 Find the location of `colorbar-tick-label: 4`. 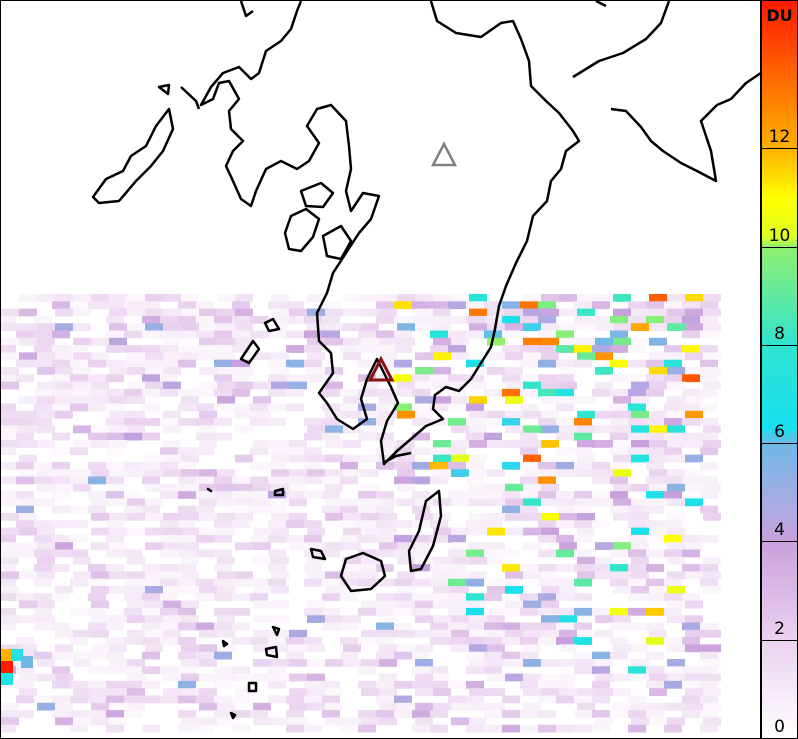

colorbar-tick-label: 4 is located at coordinates (779, 530).